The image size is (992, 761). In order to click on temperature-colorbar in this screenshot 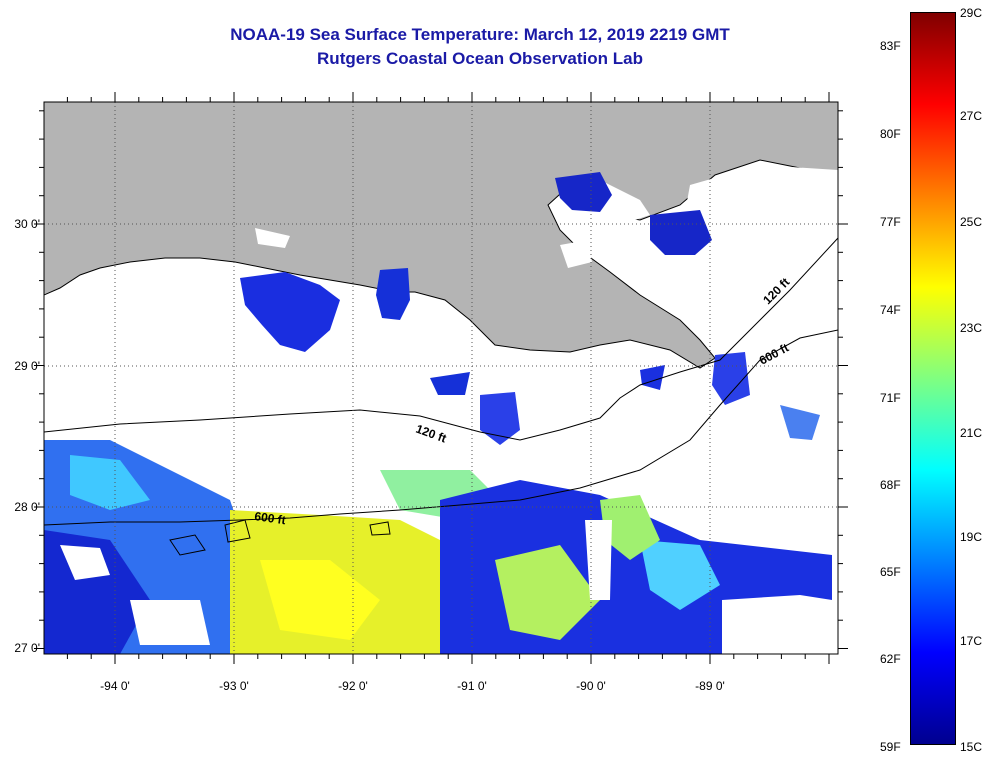, I will do `click(933, 378)`.